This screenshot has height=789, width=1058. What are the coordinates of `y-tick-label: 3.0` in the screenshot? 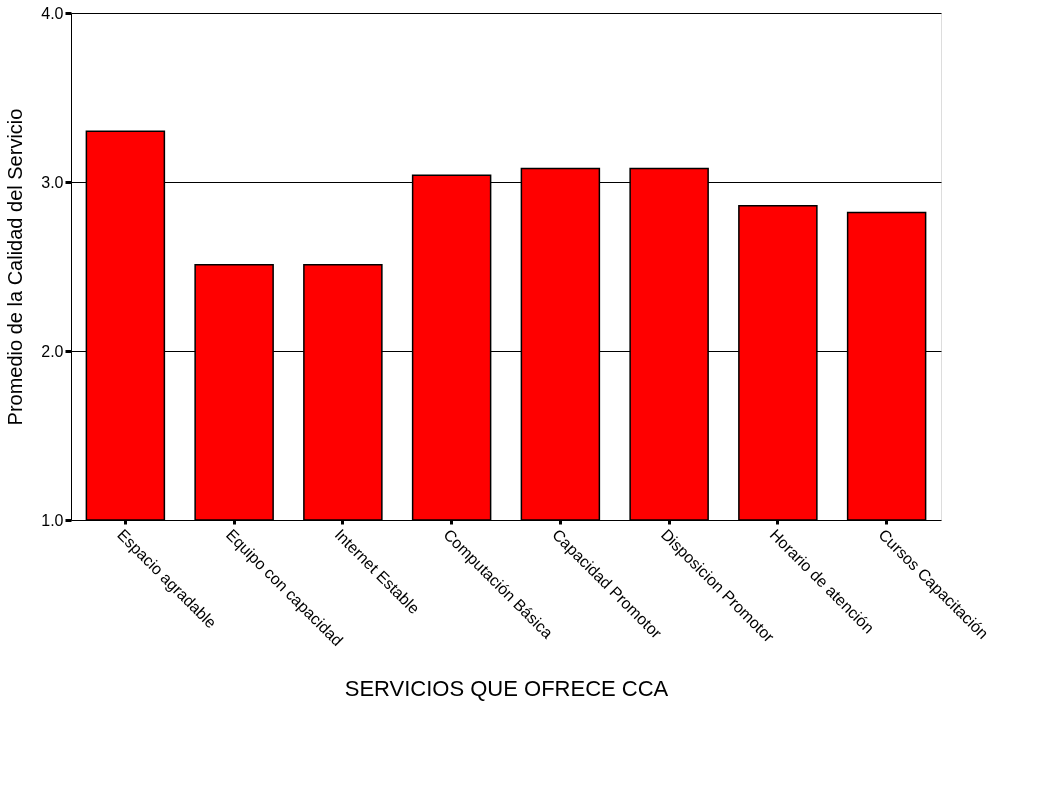 It's located at (52, 182).